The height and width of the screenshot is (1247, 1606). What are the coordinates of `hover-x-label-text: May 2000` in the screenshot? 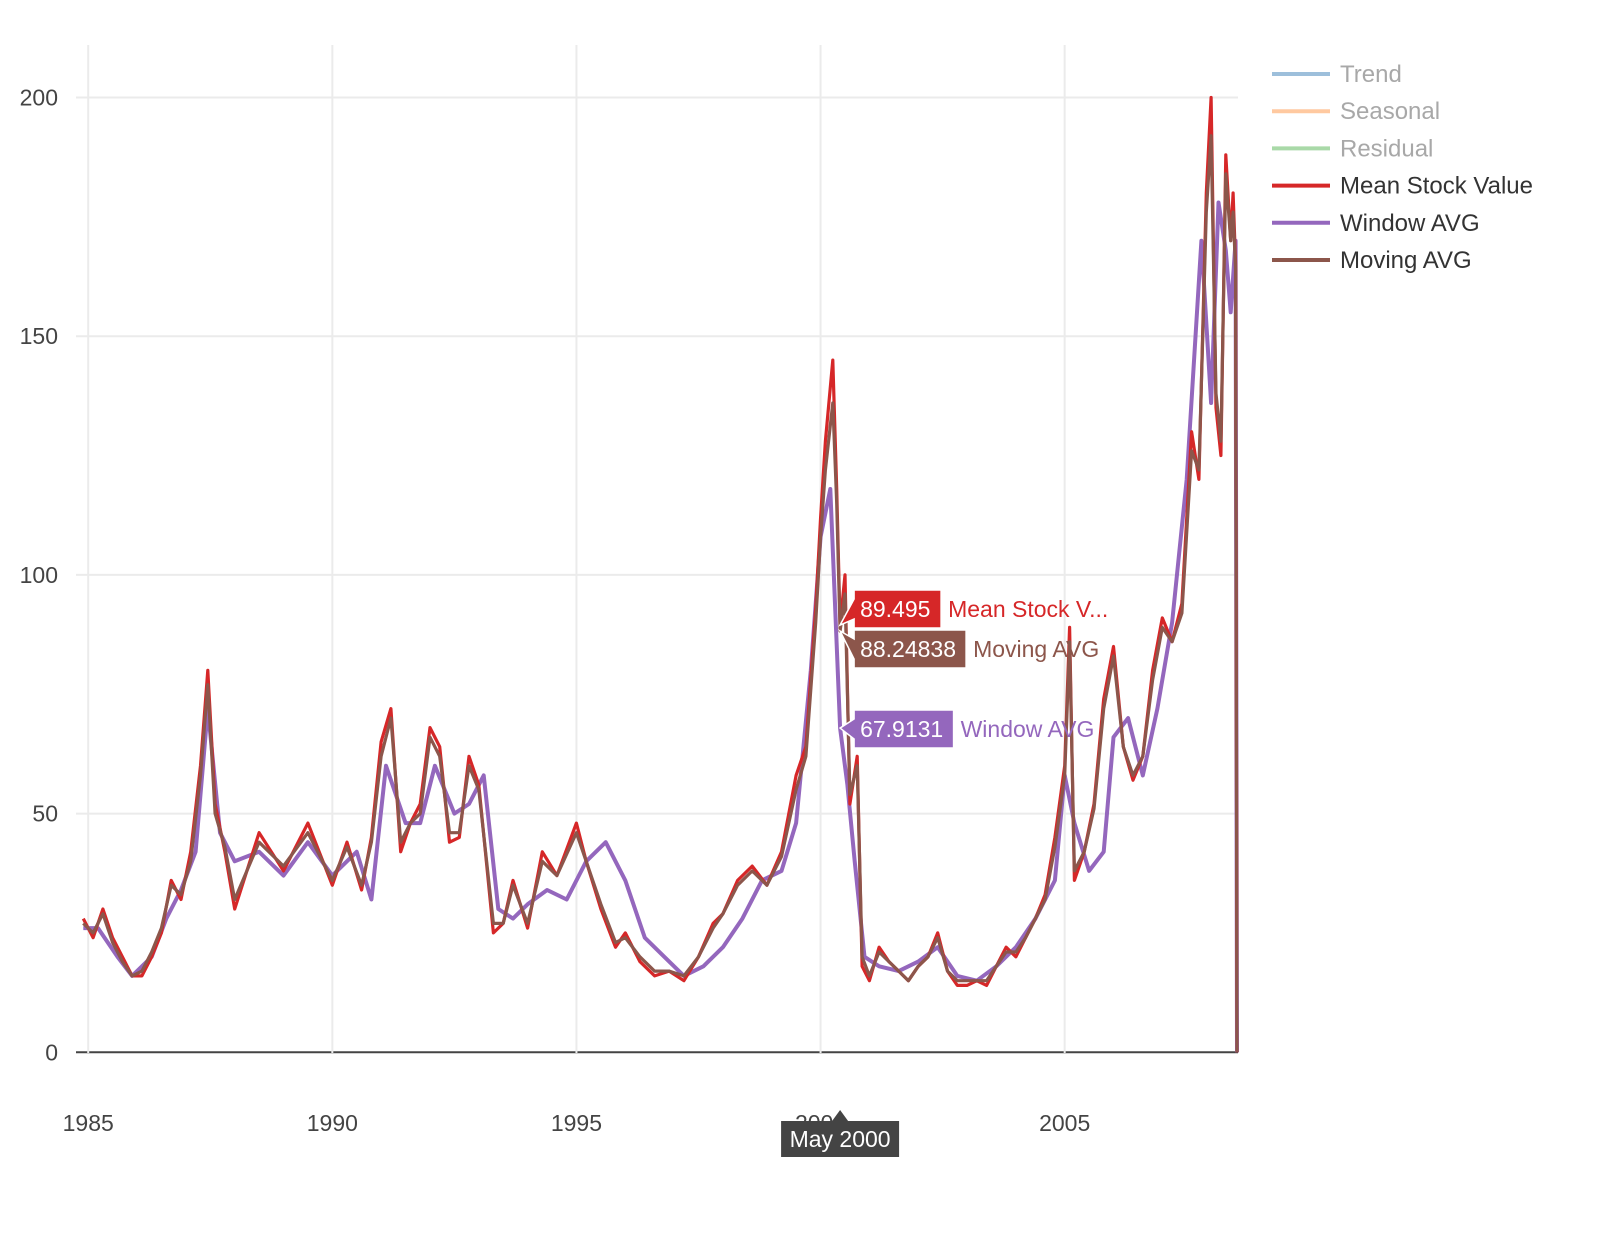 It's located at (840, 1139).